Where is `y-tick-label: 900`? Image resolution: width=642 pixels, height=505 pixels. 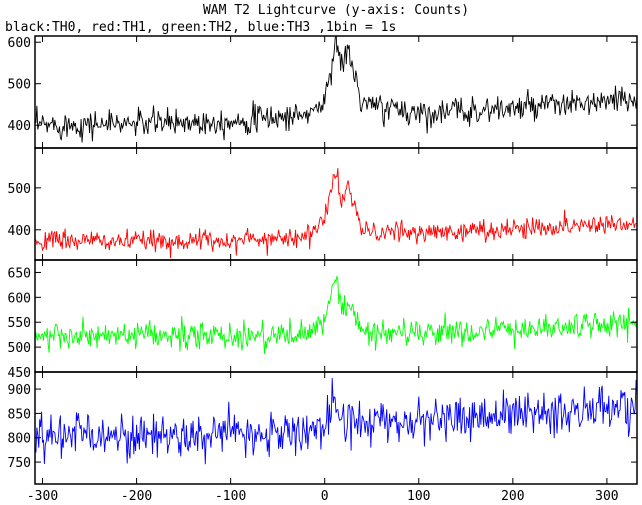
y-tick-label: 900 is located at coordinates (19, 390).